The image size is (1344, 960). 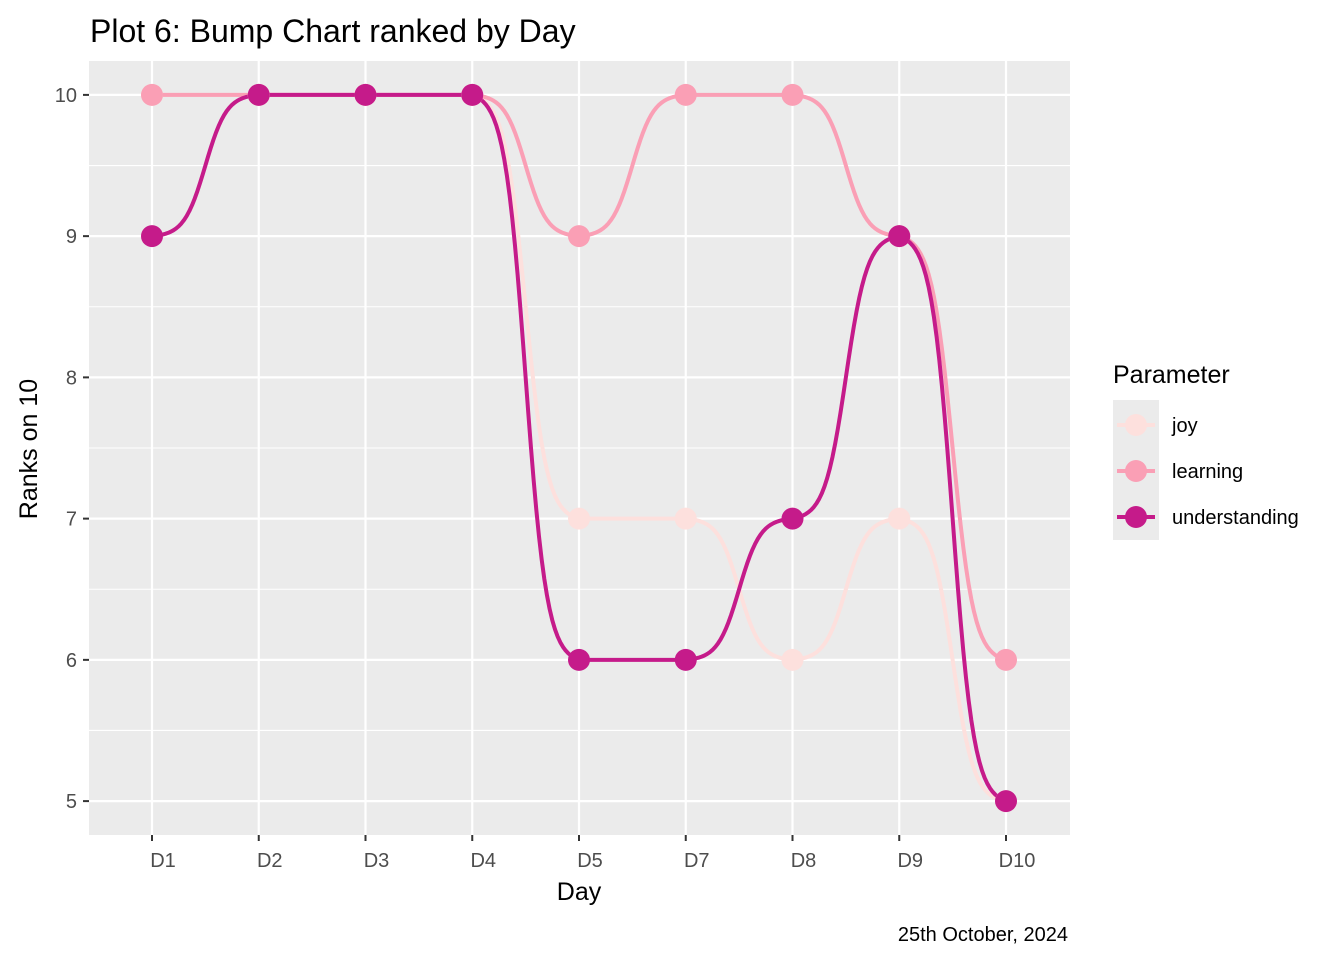 I want to click on x-tick-label: D3, so click(x=377, y=861).